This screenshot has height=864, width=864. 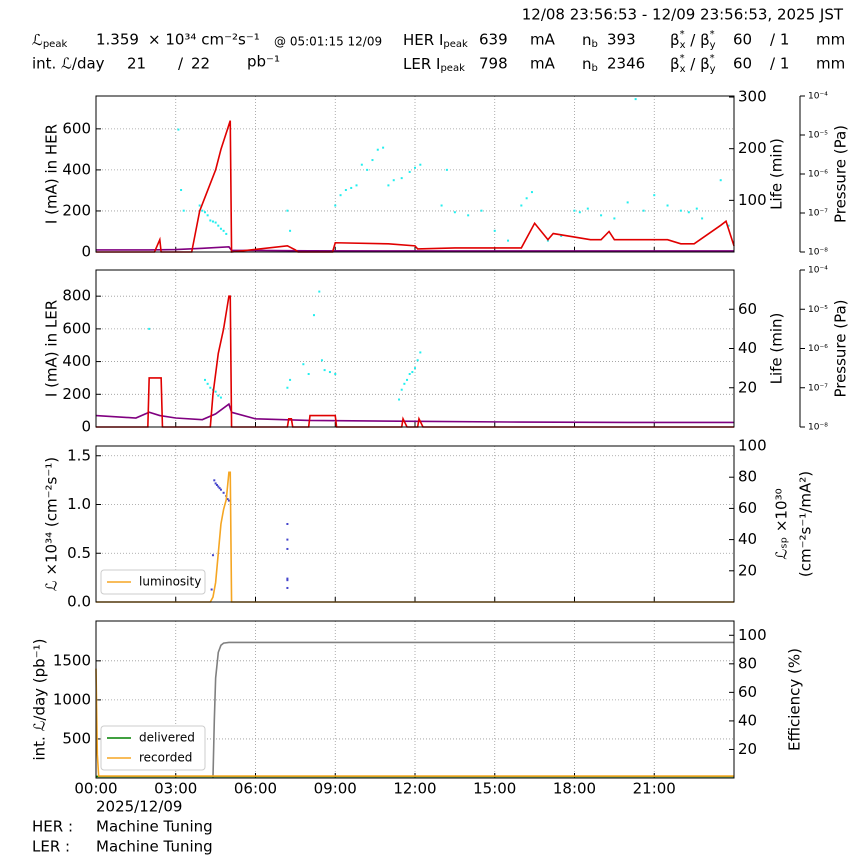 What do you see at coordinates (747, 720) in the screenshot?
I see `y2-tick-label: 40` at bounding box center [747, 720].